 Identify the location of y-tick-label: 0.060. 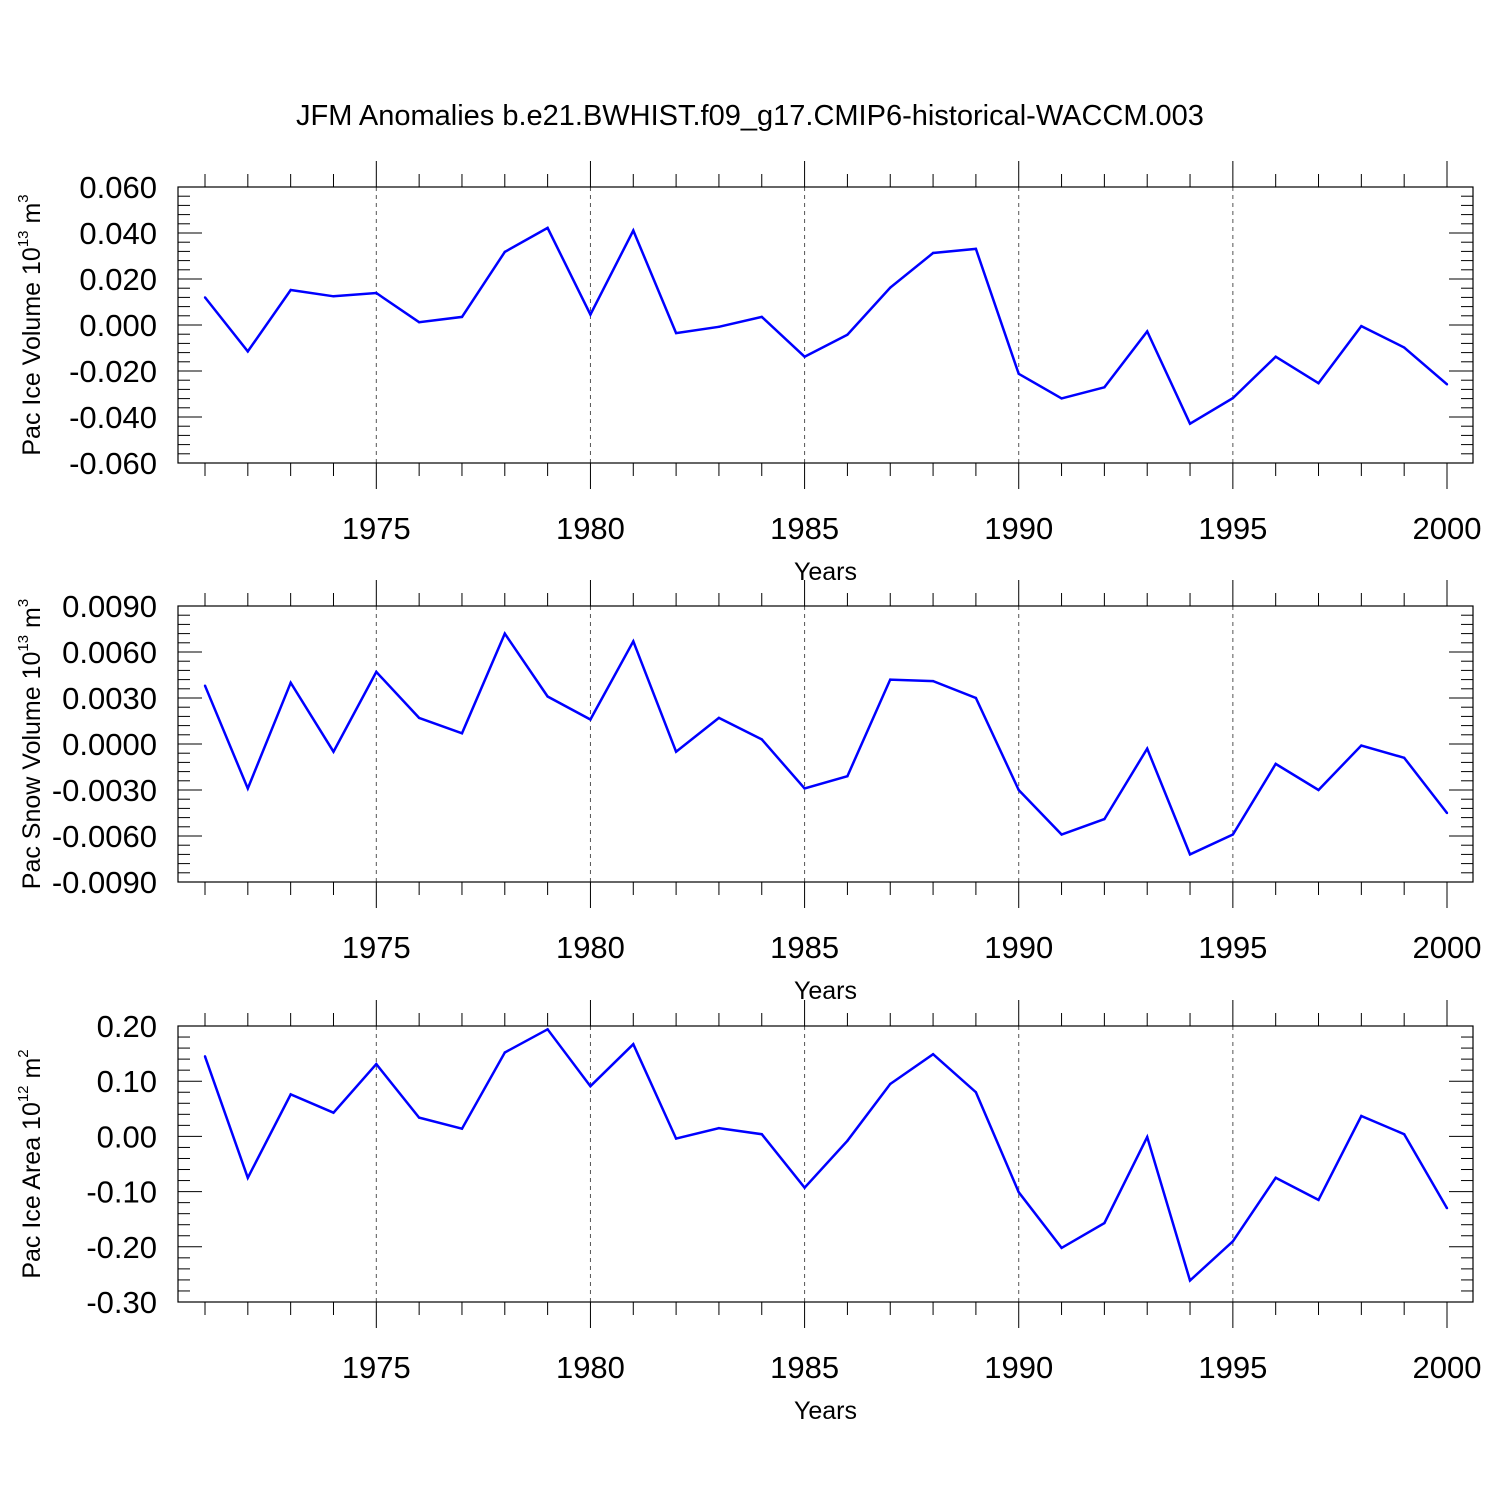
(118, 187).